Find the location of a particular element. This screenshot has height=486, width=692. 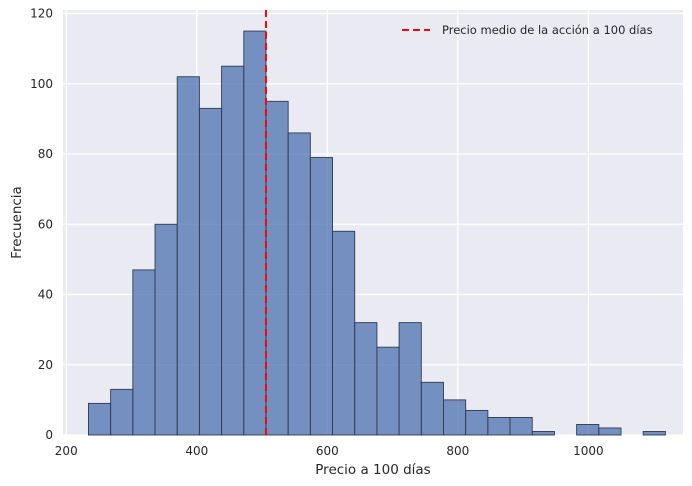

x-tick-label: 600 is located at coordinates (327, 451).